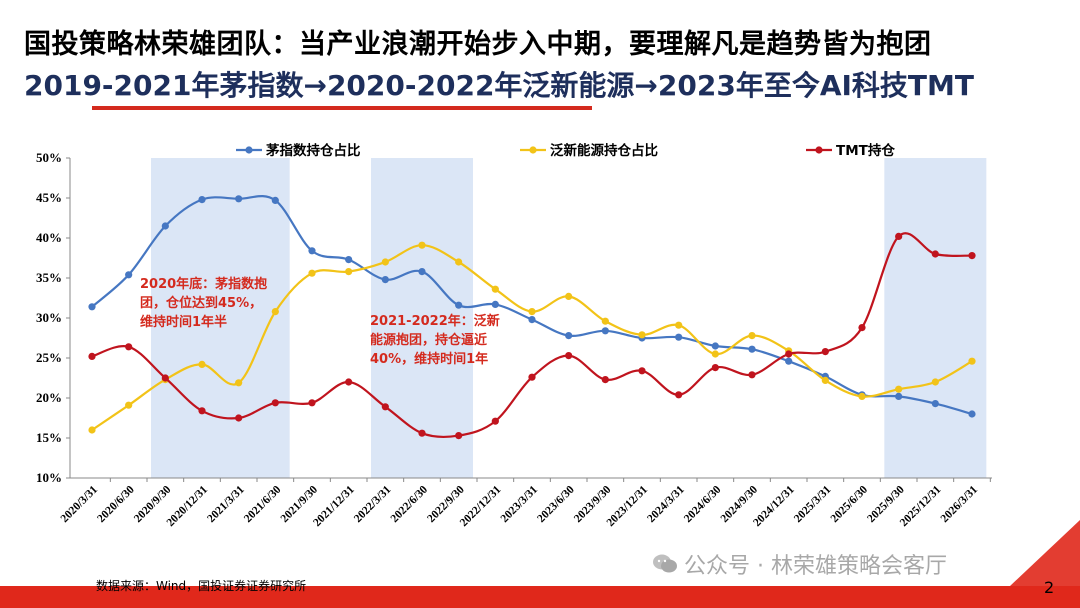 The width and height of the screenshot is (1080, 608). Describe the element at coordinates (540, 597) in the screenshot. I see `footer-bar` at that location.